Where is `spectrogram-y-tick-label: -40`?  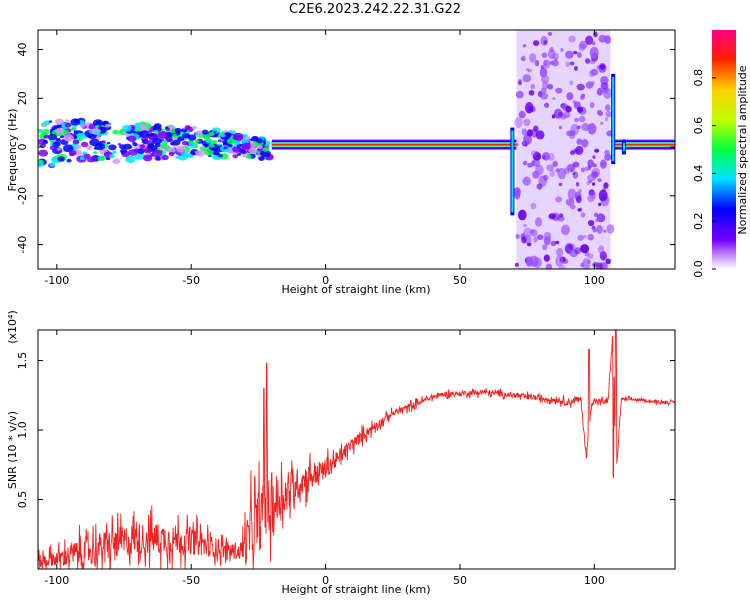
spectrogram-y-tick-label: -40 is located at coordinates (22, 245).